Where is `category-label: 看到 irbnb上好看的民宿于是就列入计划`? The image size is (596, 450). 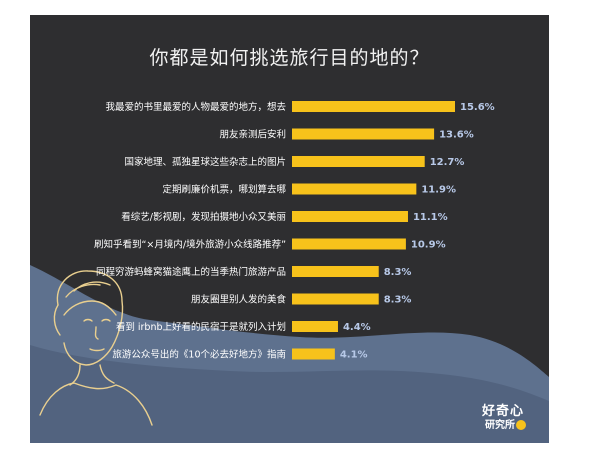
category-label: 看到 irbnb上好看的民宿于是就列入计划 is located at coordinates (201, 327).